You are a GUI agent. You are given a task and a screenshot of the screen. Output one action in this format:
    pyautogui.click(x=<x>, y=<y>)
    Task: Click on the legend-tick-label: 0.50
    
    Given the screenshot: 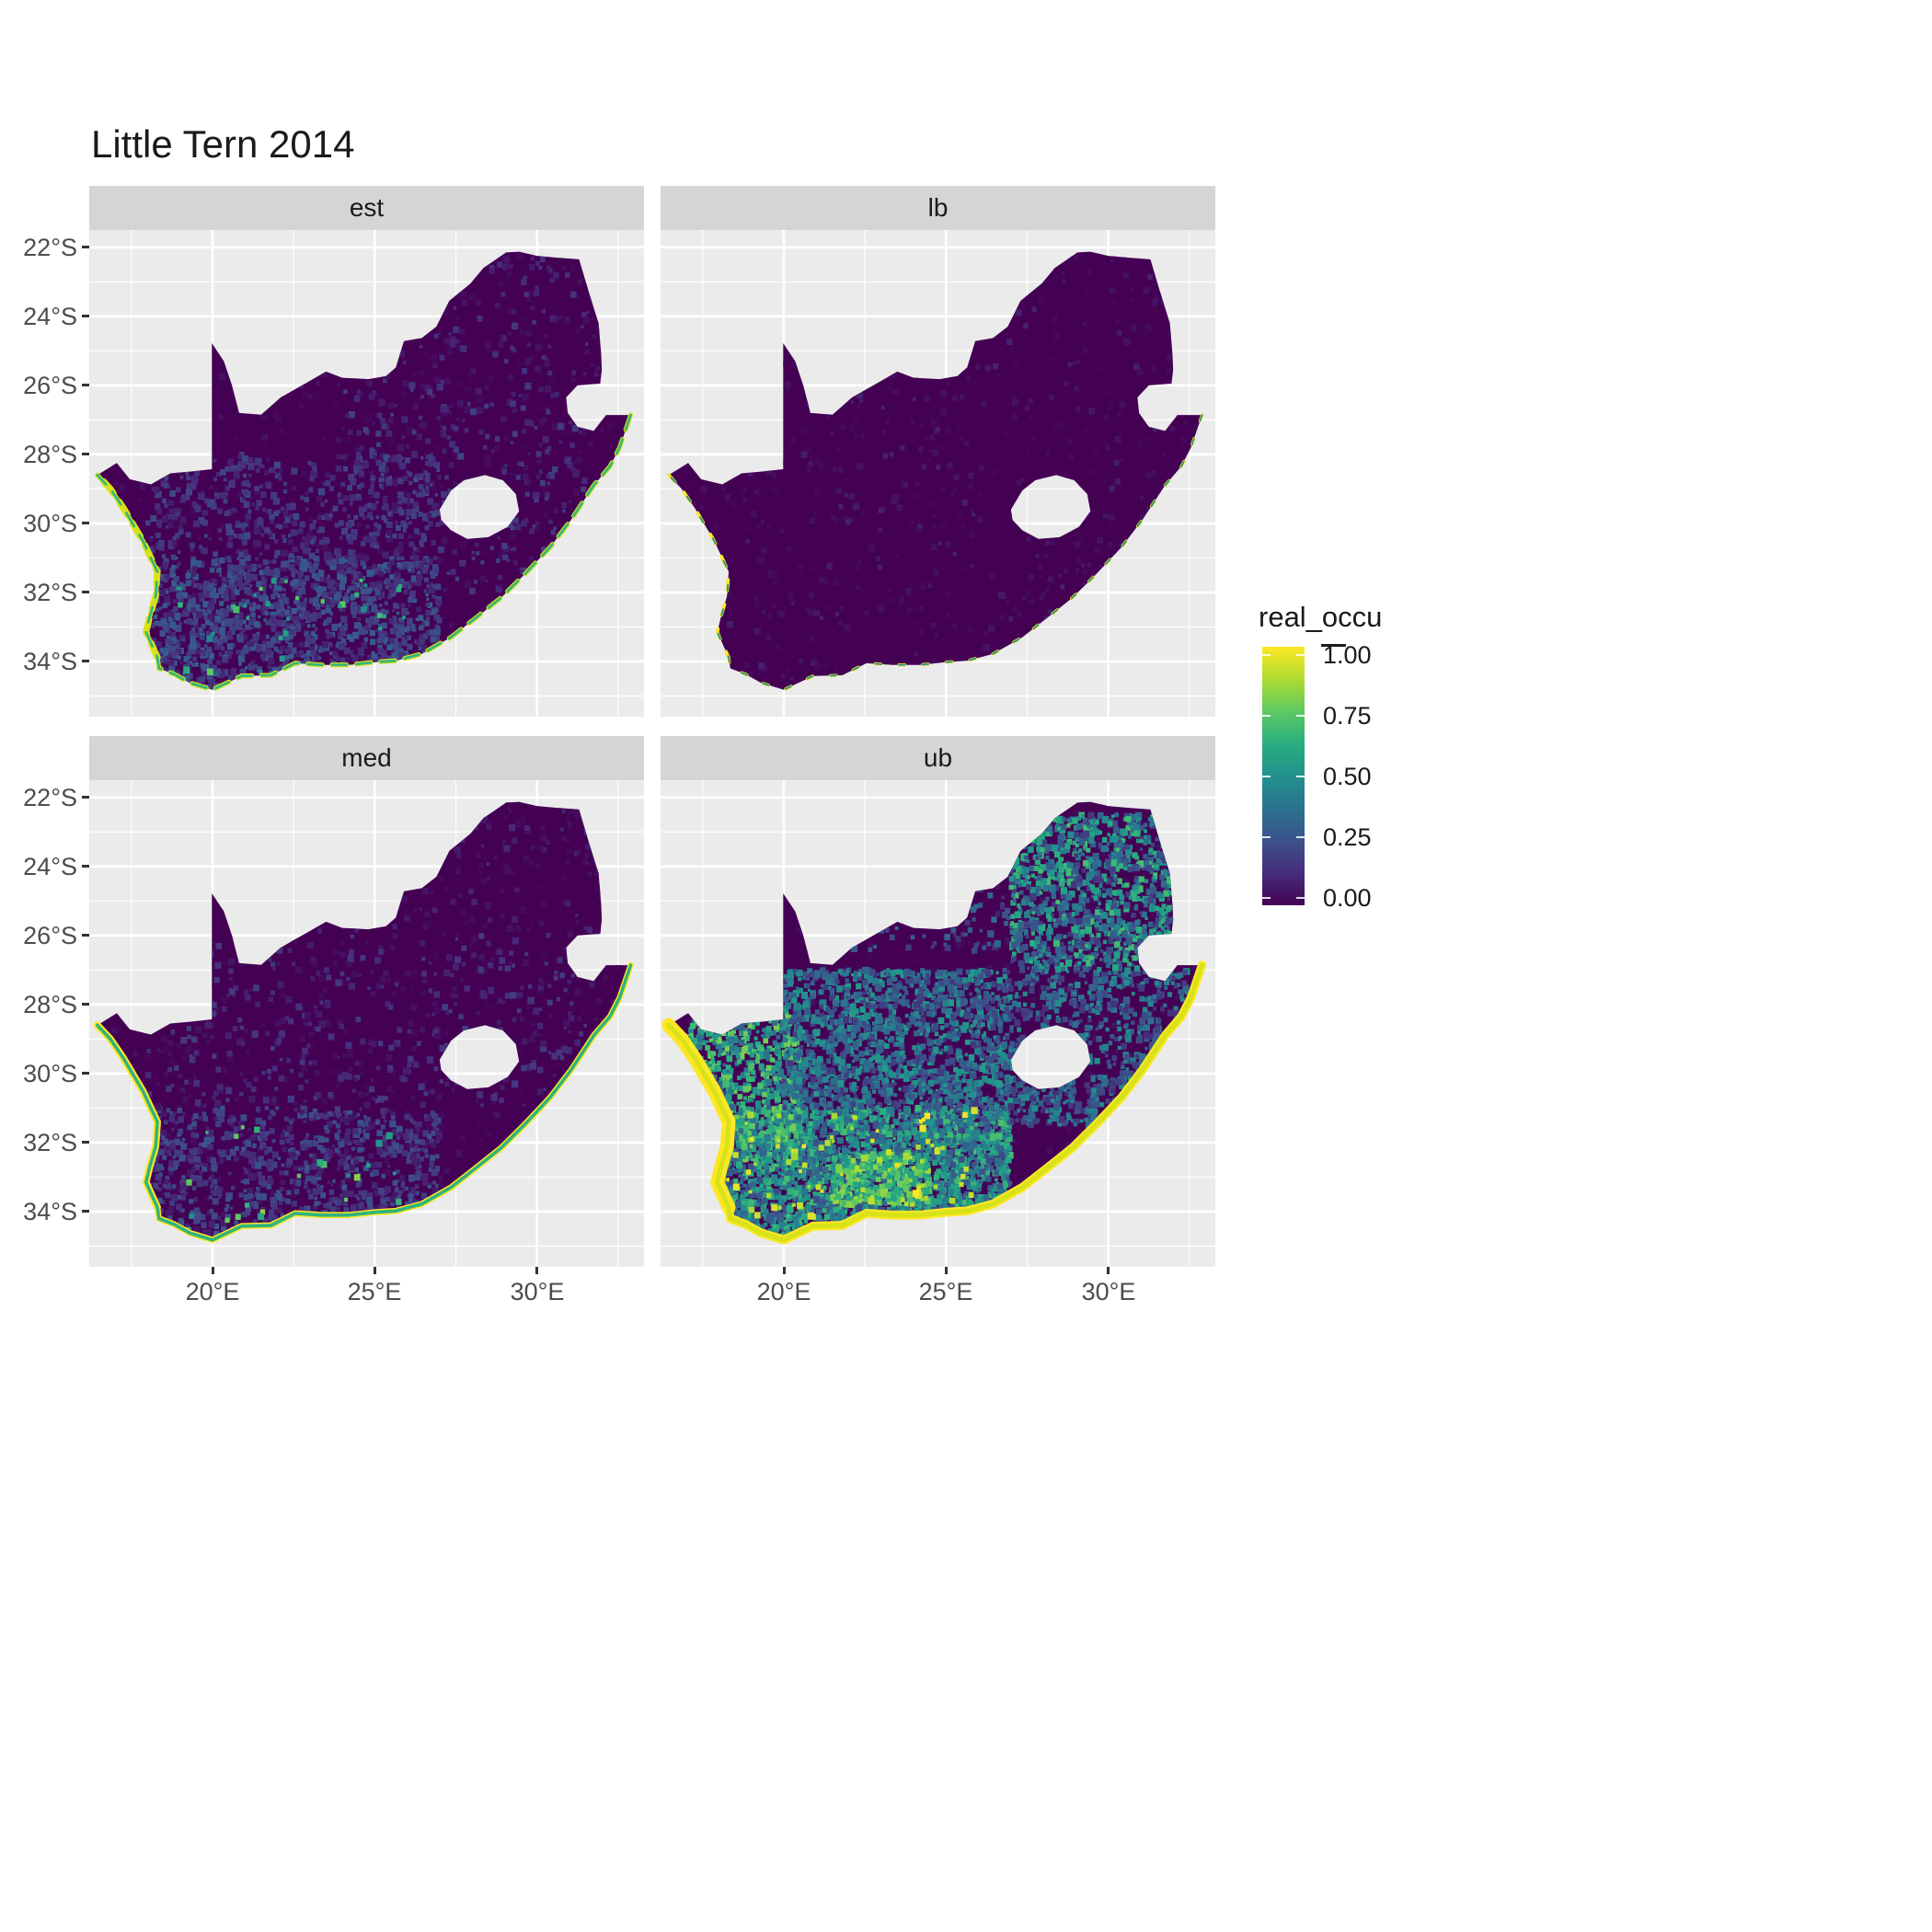 What is the action you would take?
    pyautogui.click(x=1347, y=776)
    